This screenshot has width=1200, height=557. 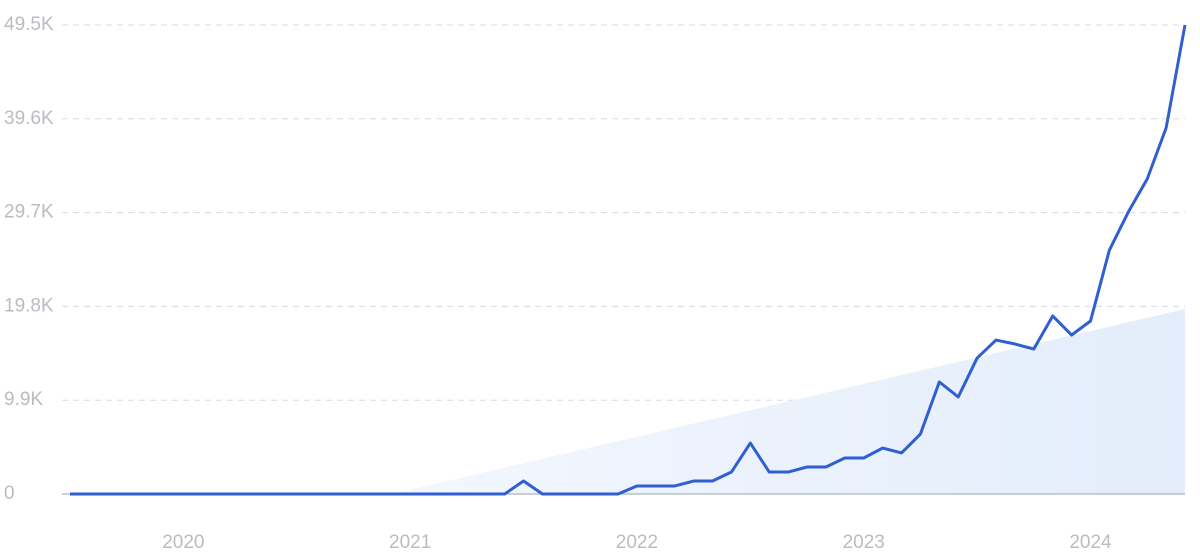 What do you see at coordinates (29, 305) in the screenshot?
I see `y-tick-label: 19.8K` at bounding box center [29, 305].